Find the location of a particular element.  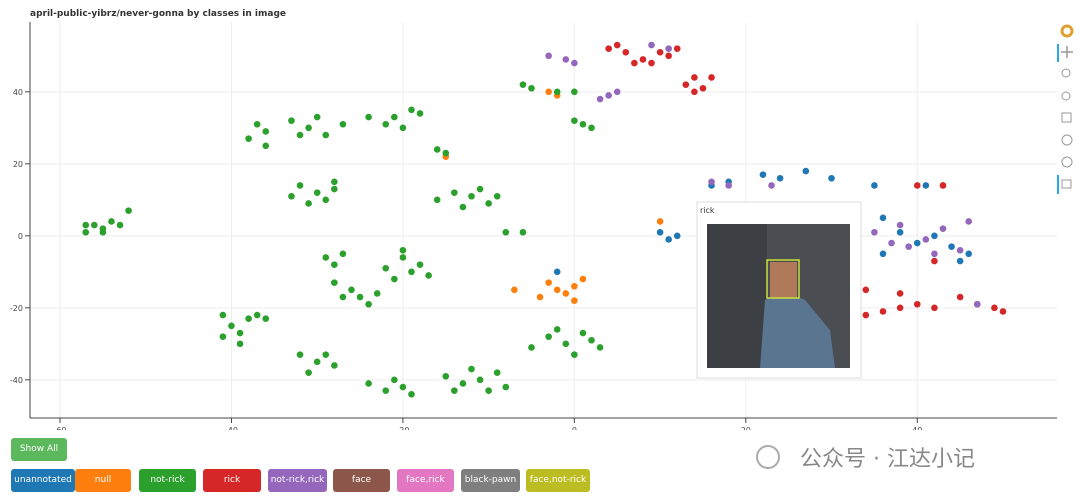

legend-button: null is located at coordinates (103, 480).